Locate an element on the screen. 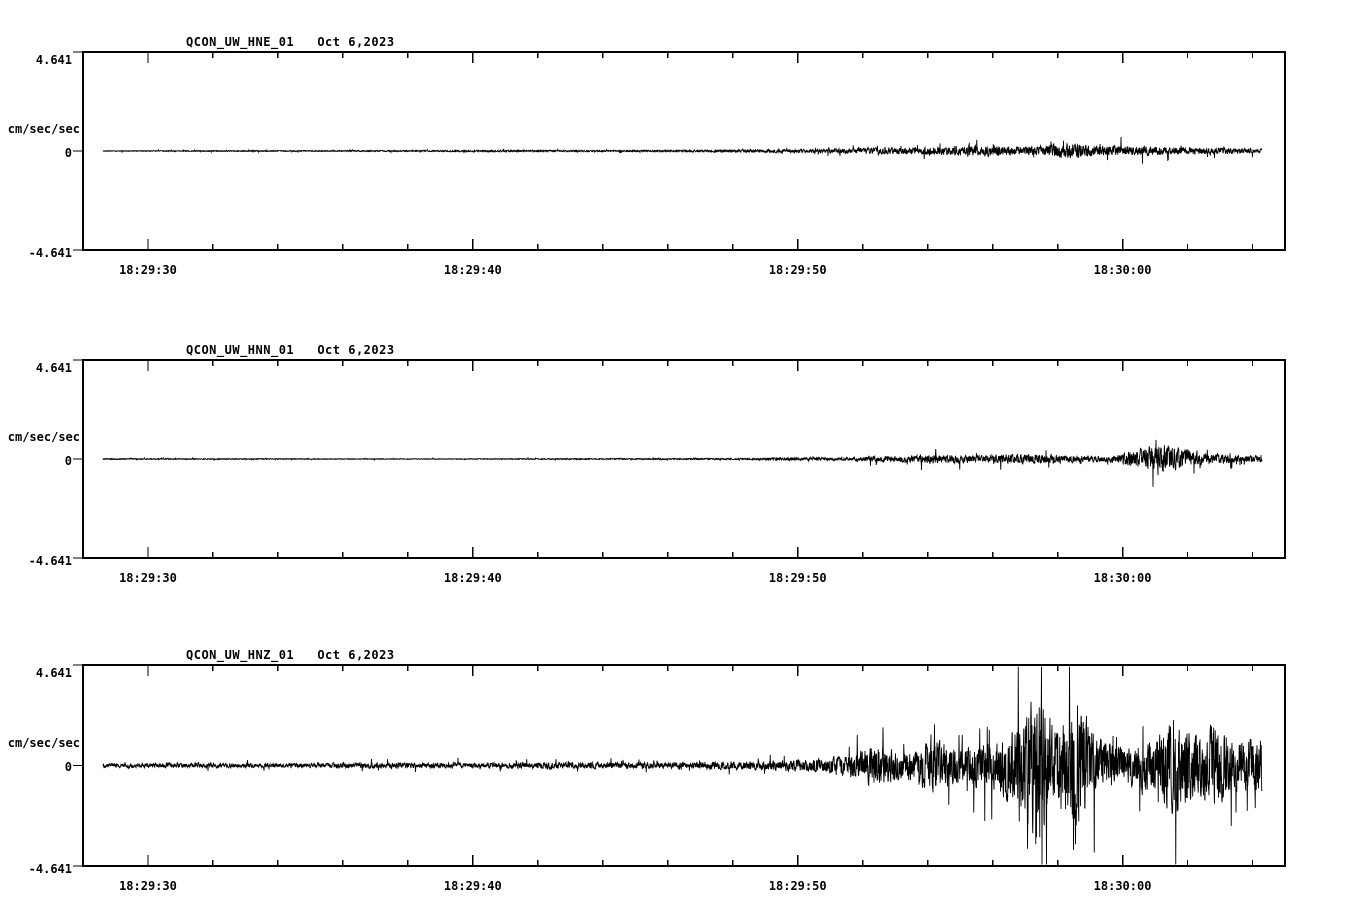  panel-title: QCON_UW_HNN_01 Oct 6,2023 is located at coordinates (290, 350).